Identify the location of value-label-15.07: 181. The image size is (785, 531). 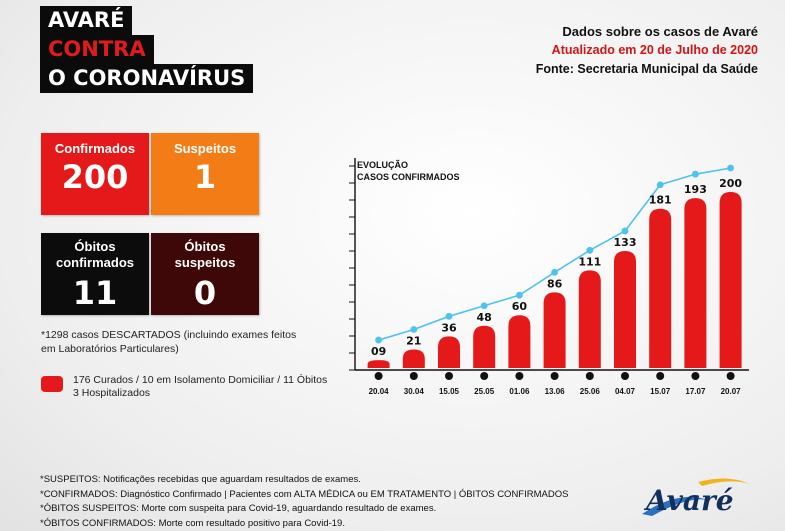
(660, 200).